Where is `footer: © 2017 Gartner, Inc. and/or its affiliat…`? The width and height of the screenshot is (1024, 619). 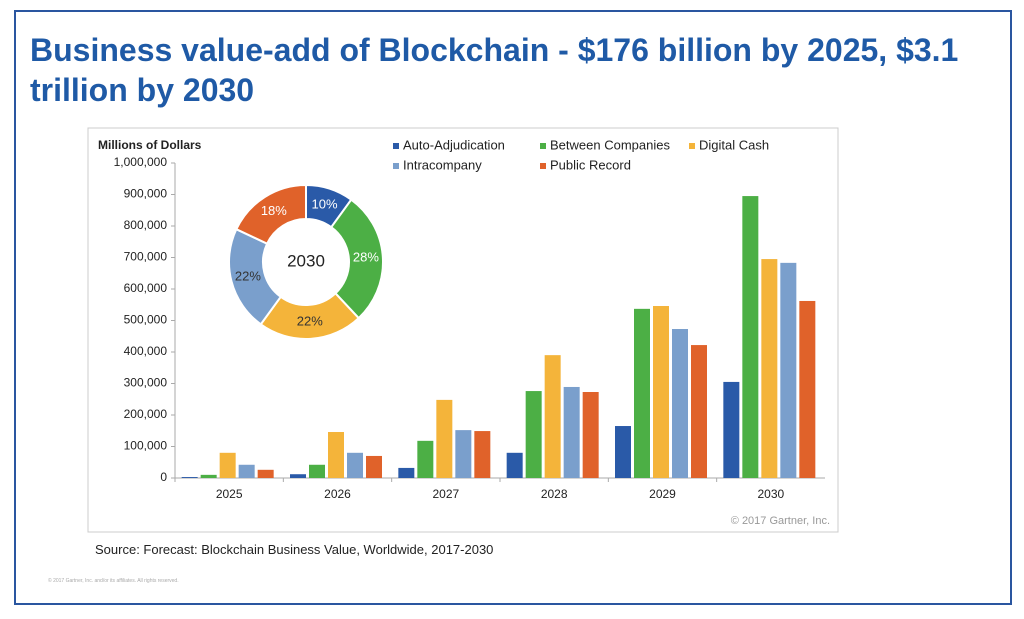 footer: © 2017 Gartner, Inc. and/or its affiliat… is located at coordinates (113, 581).